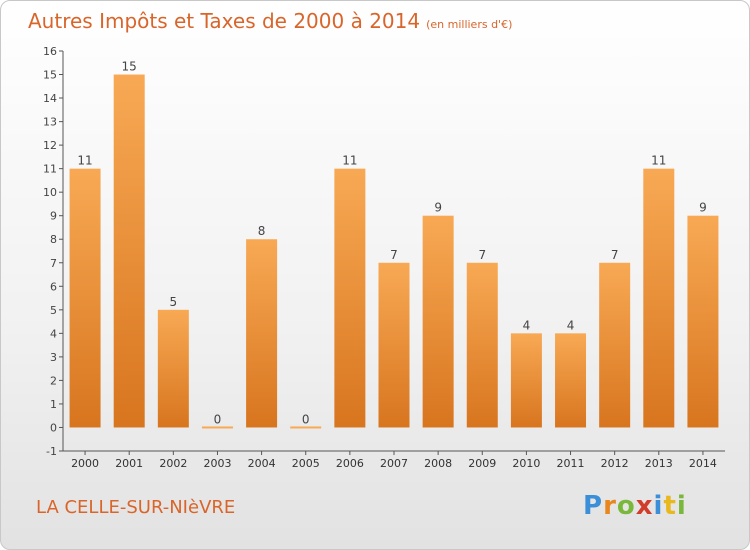 The width and height of the screenshot is (750, 550). I want to click on y-tick-label: -1, so click(51, 451).